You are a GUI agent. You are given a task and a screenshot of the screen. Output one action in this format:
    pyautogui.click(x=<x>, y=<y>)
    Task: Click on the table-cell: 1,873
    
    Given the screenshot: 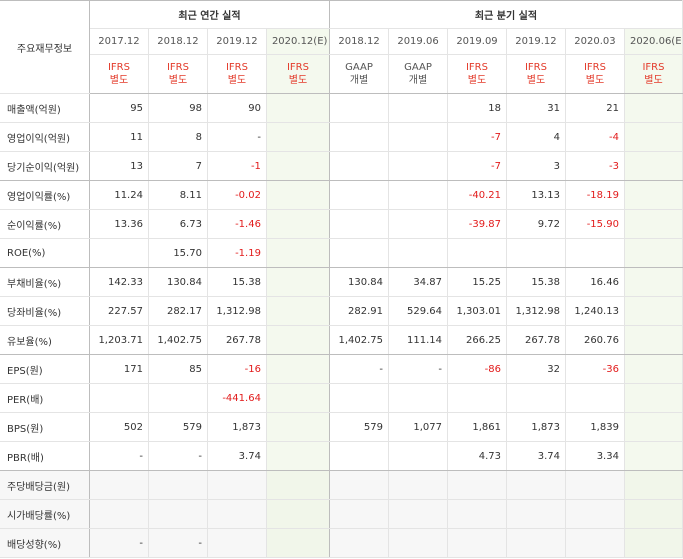 What is the action you would take?
    pyautogui.click(x=237, y=427)
    